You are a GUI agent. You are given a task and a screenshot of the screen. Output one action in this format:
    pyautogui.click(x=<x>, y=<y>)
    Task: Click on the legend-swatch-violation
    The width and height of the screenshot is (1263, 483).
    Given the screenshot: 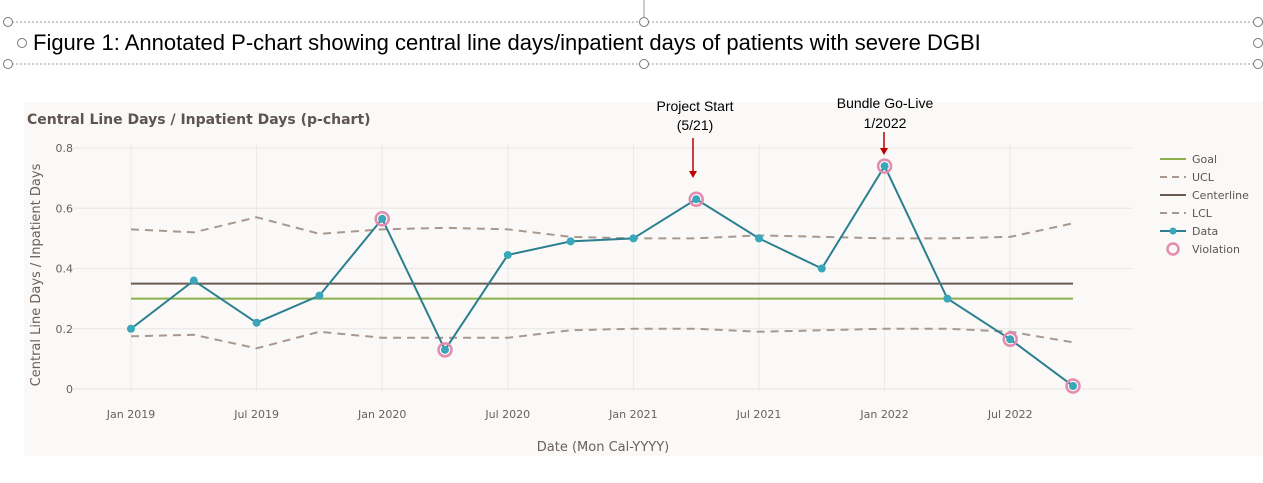 What is the action you would take?
    pyautogui.click(x=1173, y=249)
    